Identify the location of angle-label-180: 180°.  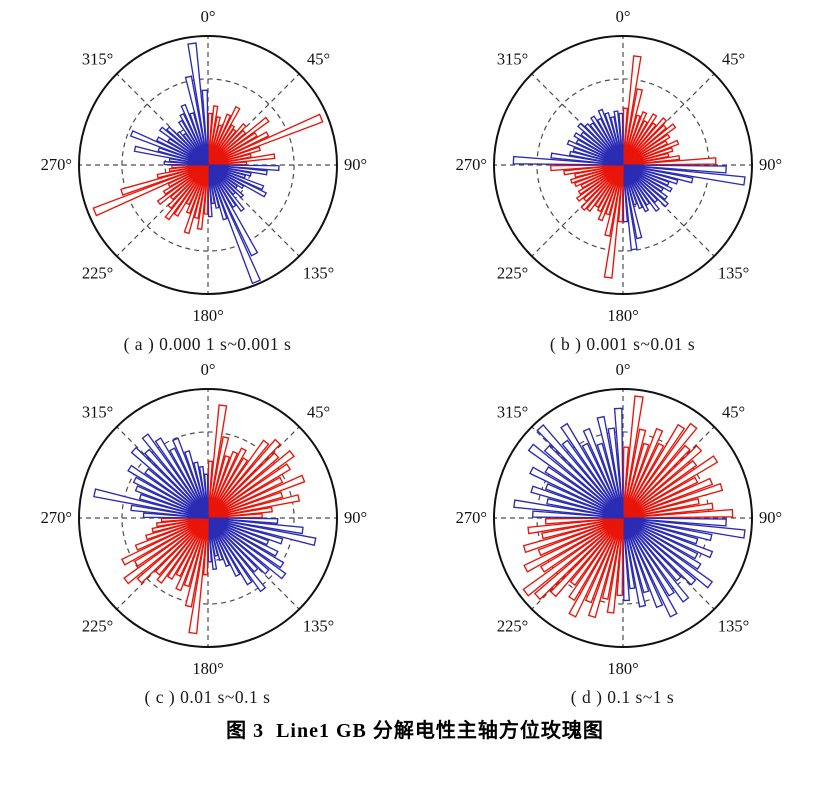
(207, 315).